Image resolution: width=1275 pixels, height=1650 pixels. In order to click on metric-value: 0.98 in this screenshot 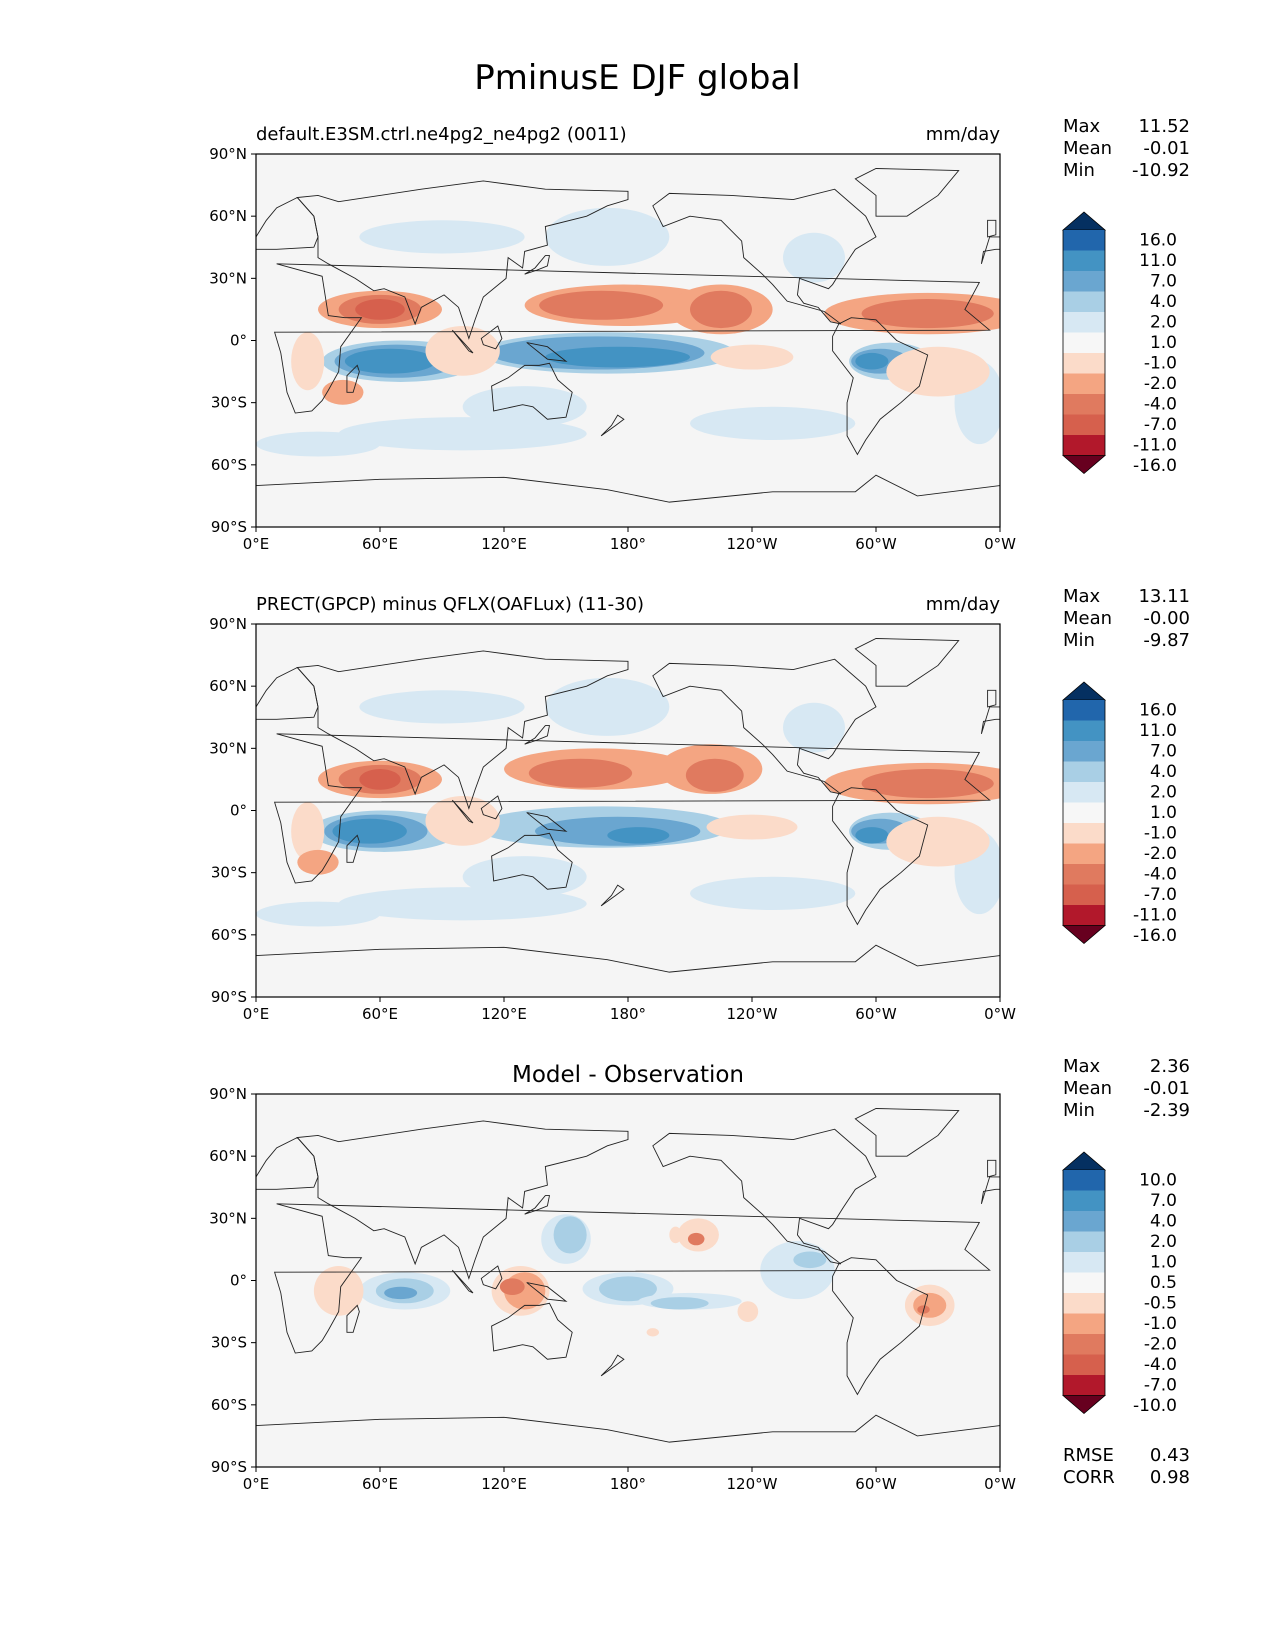, I will do `click(1169, 1477)`.